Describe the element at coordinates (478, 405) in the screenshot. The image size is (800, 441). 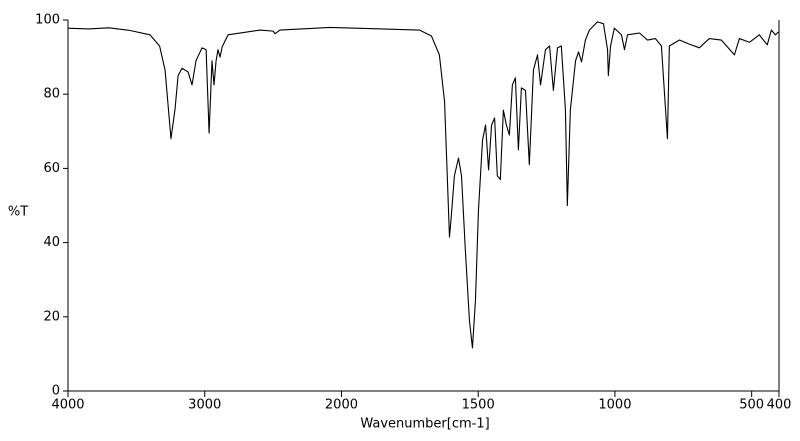
I see `x-tick-label: 1500` at that location.